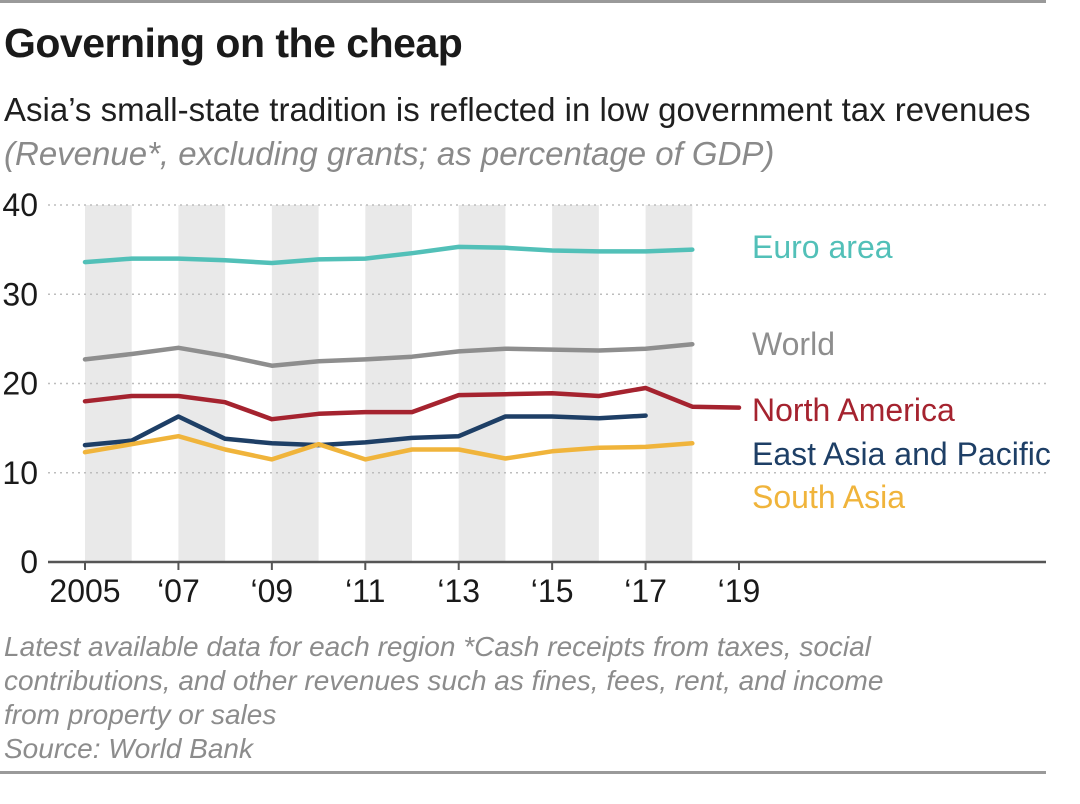 This screenshot has width=1080, height=804. I want to click on y-axis: 0 10 20 30 40, so click(20, 383).